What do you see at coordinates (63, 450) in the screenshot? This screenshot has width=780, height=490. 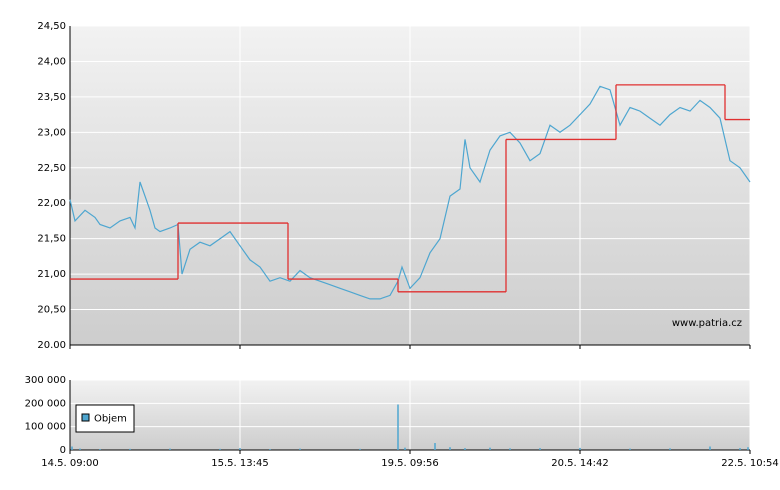 I see `y-tick-label: 0` at bounding box center [63, 450].